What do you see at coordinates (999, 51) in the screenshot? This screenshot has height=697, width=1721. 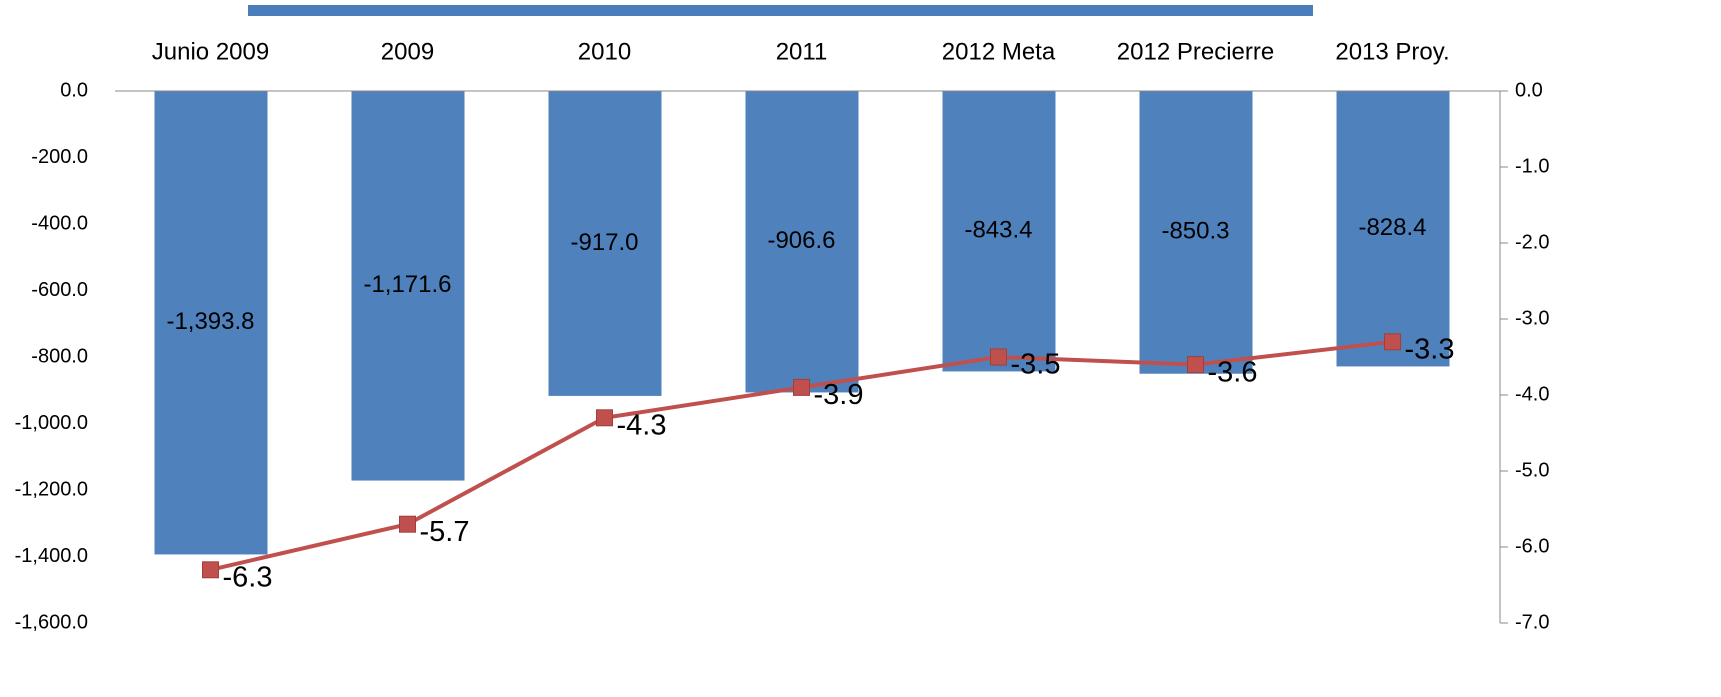 I see `x-tick-label: 2012 Meta` at bounding box center [999, 51].